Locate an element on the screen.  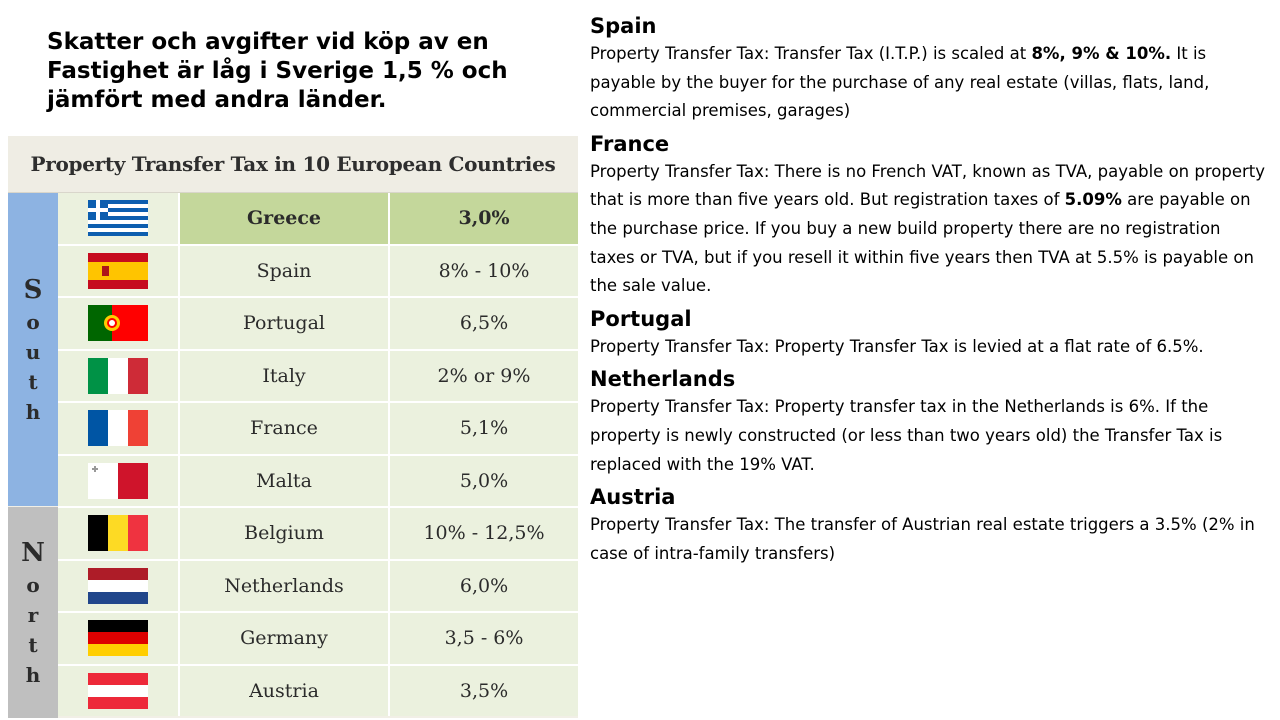
region-north-label: N o r t h is located at coordinates (33, 612).